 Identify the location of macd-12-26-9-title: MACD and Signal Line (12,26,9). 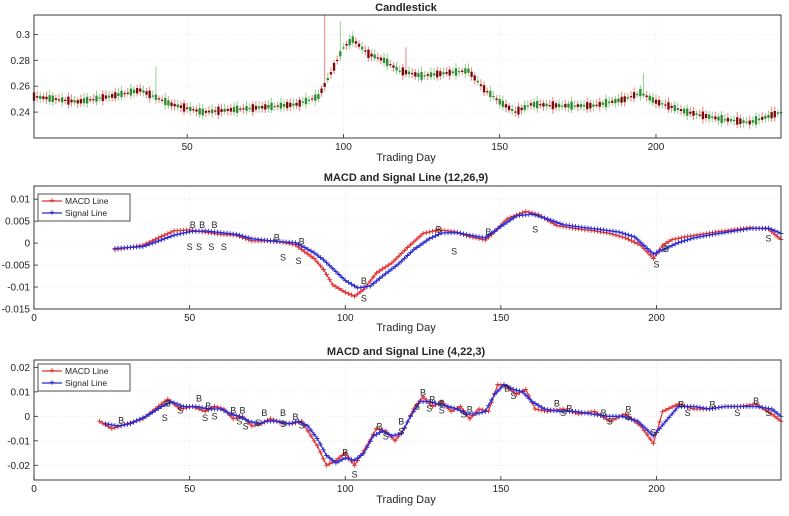
(406, 178).